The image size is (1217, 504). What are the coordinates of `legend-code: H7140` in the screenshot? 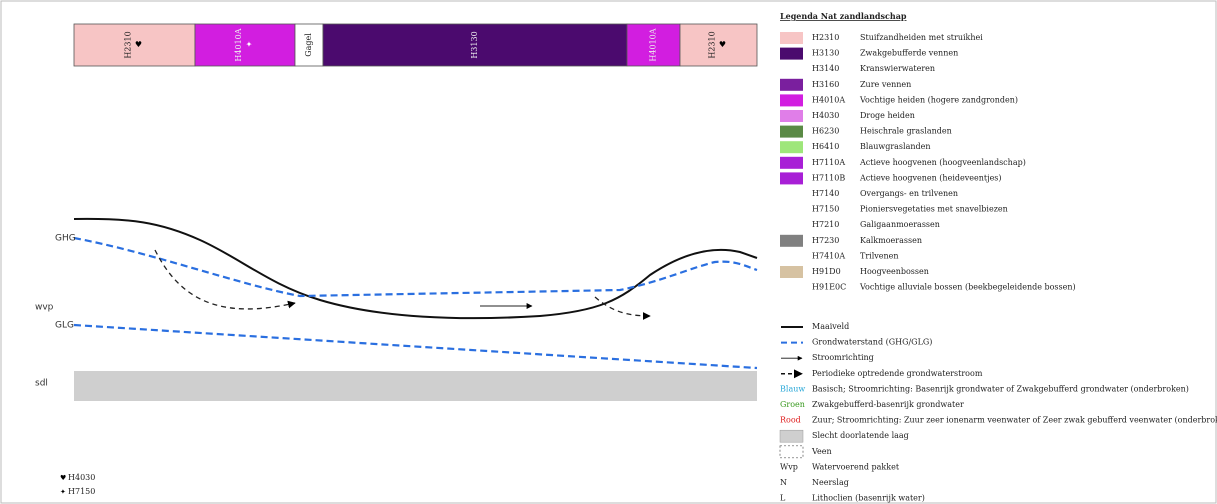 It's located at (825, 193).